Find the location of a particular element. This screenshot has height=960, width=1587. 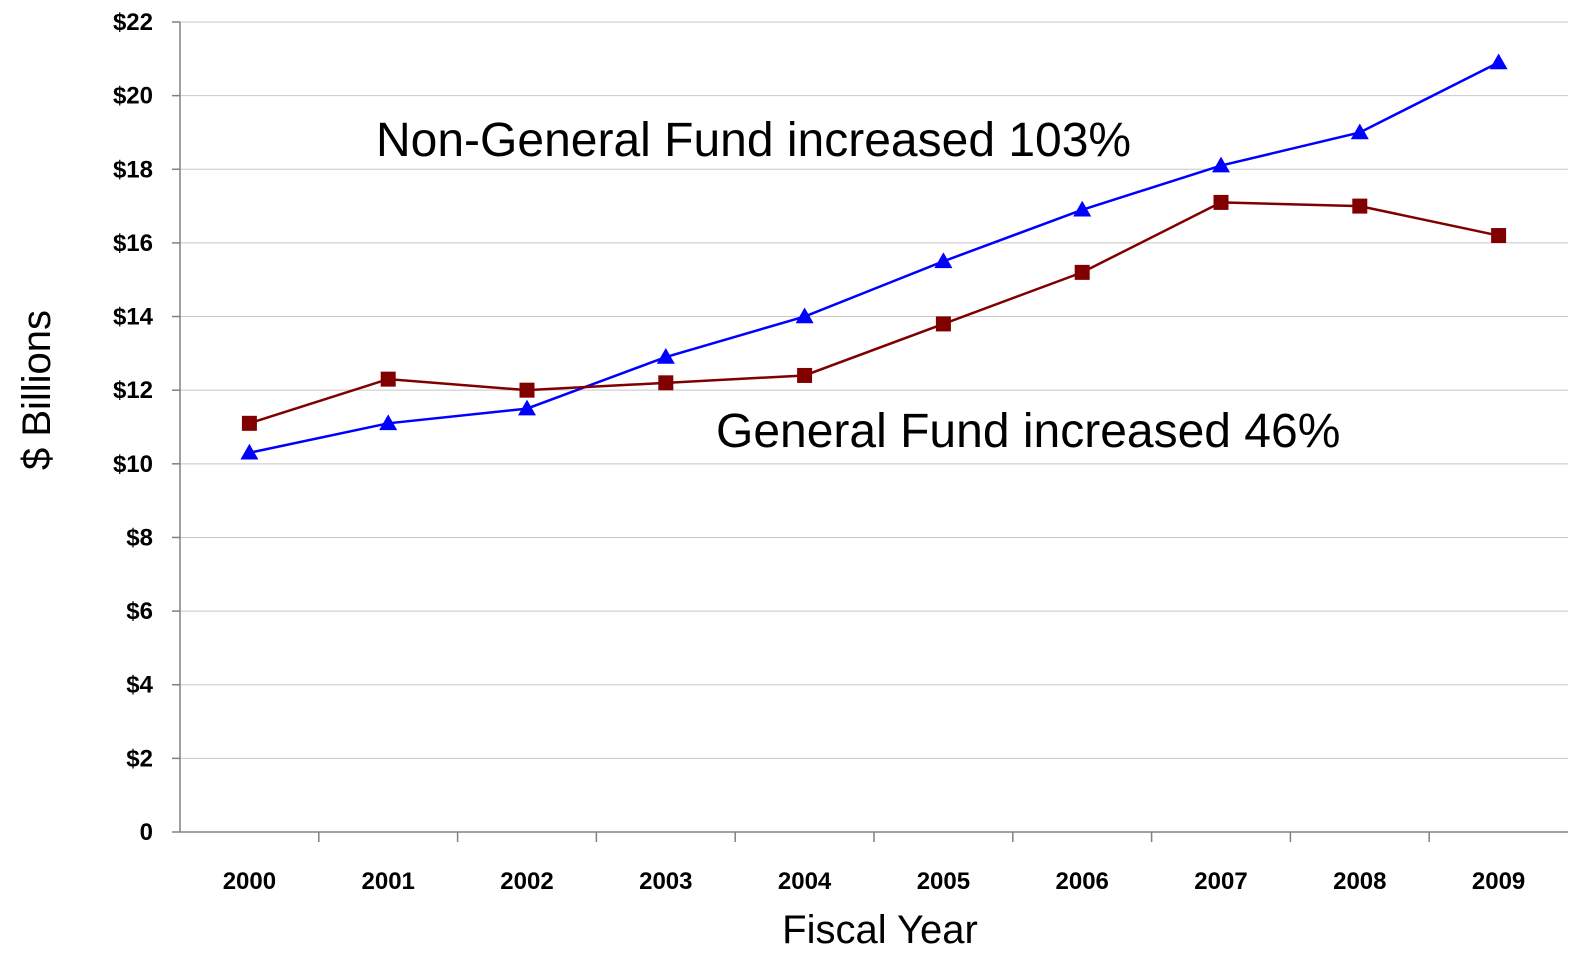

y-tick-label: $10 is located at coordinates (133, 464).